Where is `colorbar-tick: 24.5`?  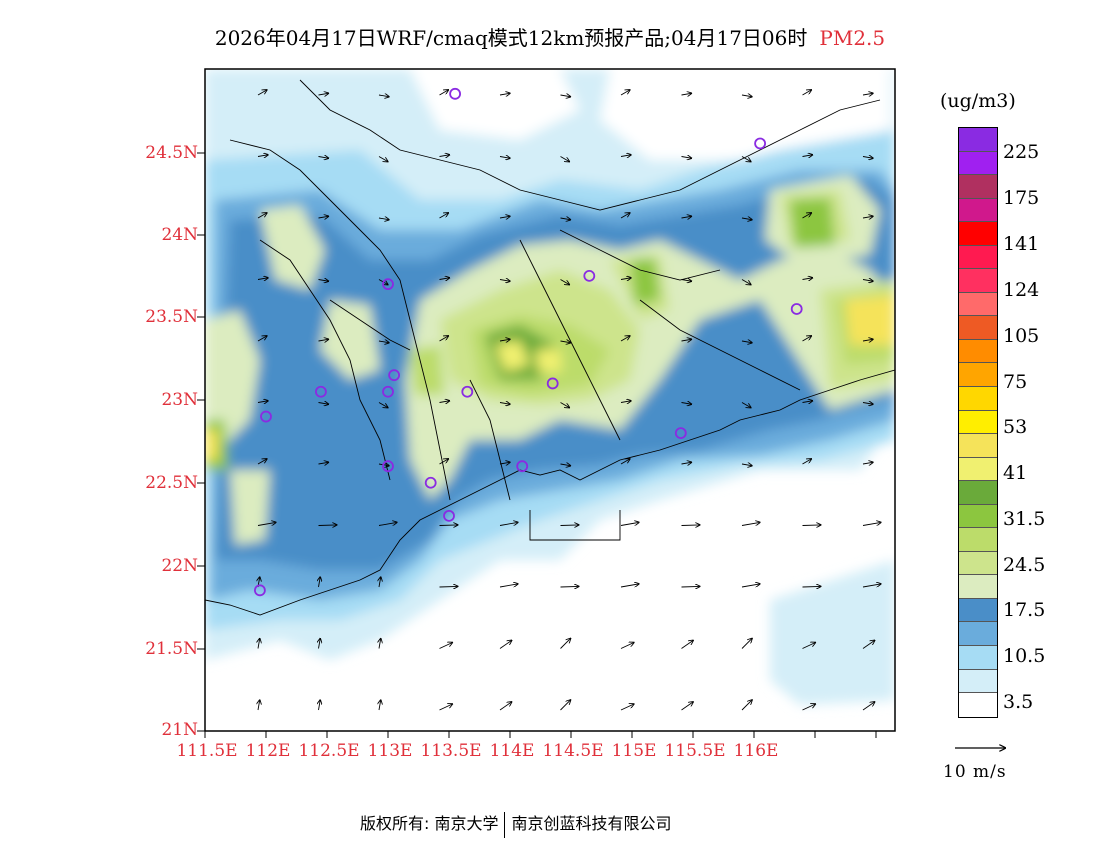 colorbar-tick: 24.5 is located at coordinates (1024, 565).